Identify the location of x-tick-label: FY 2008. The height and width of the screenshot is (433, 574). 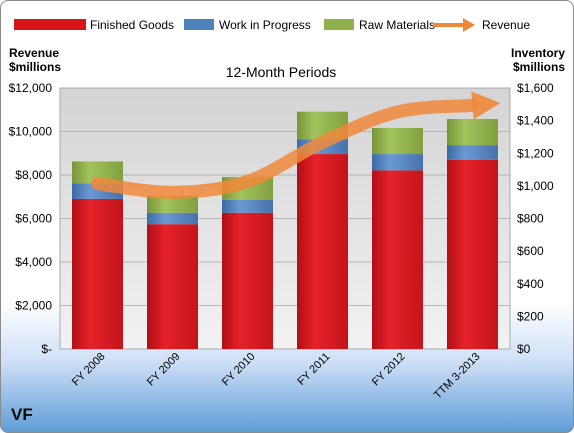
(89, 370).